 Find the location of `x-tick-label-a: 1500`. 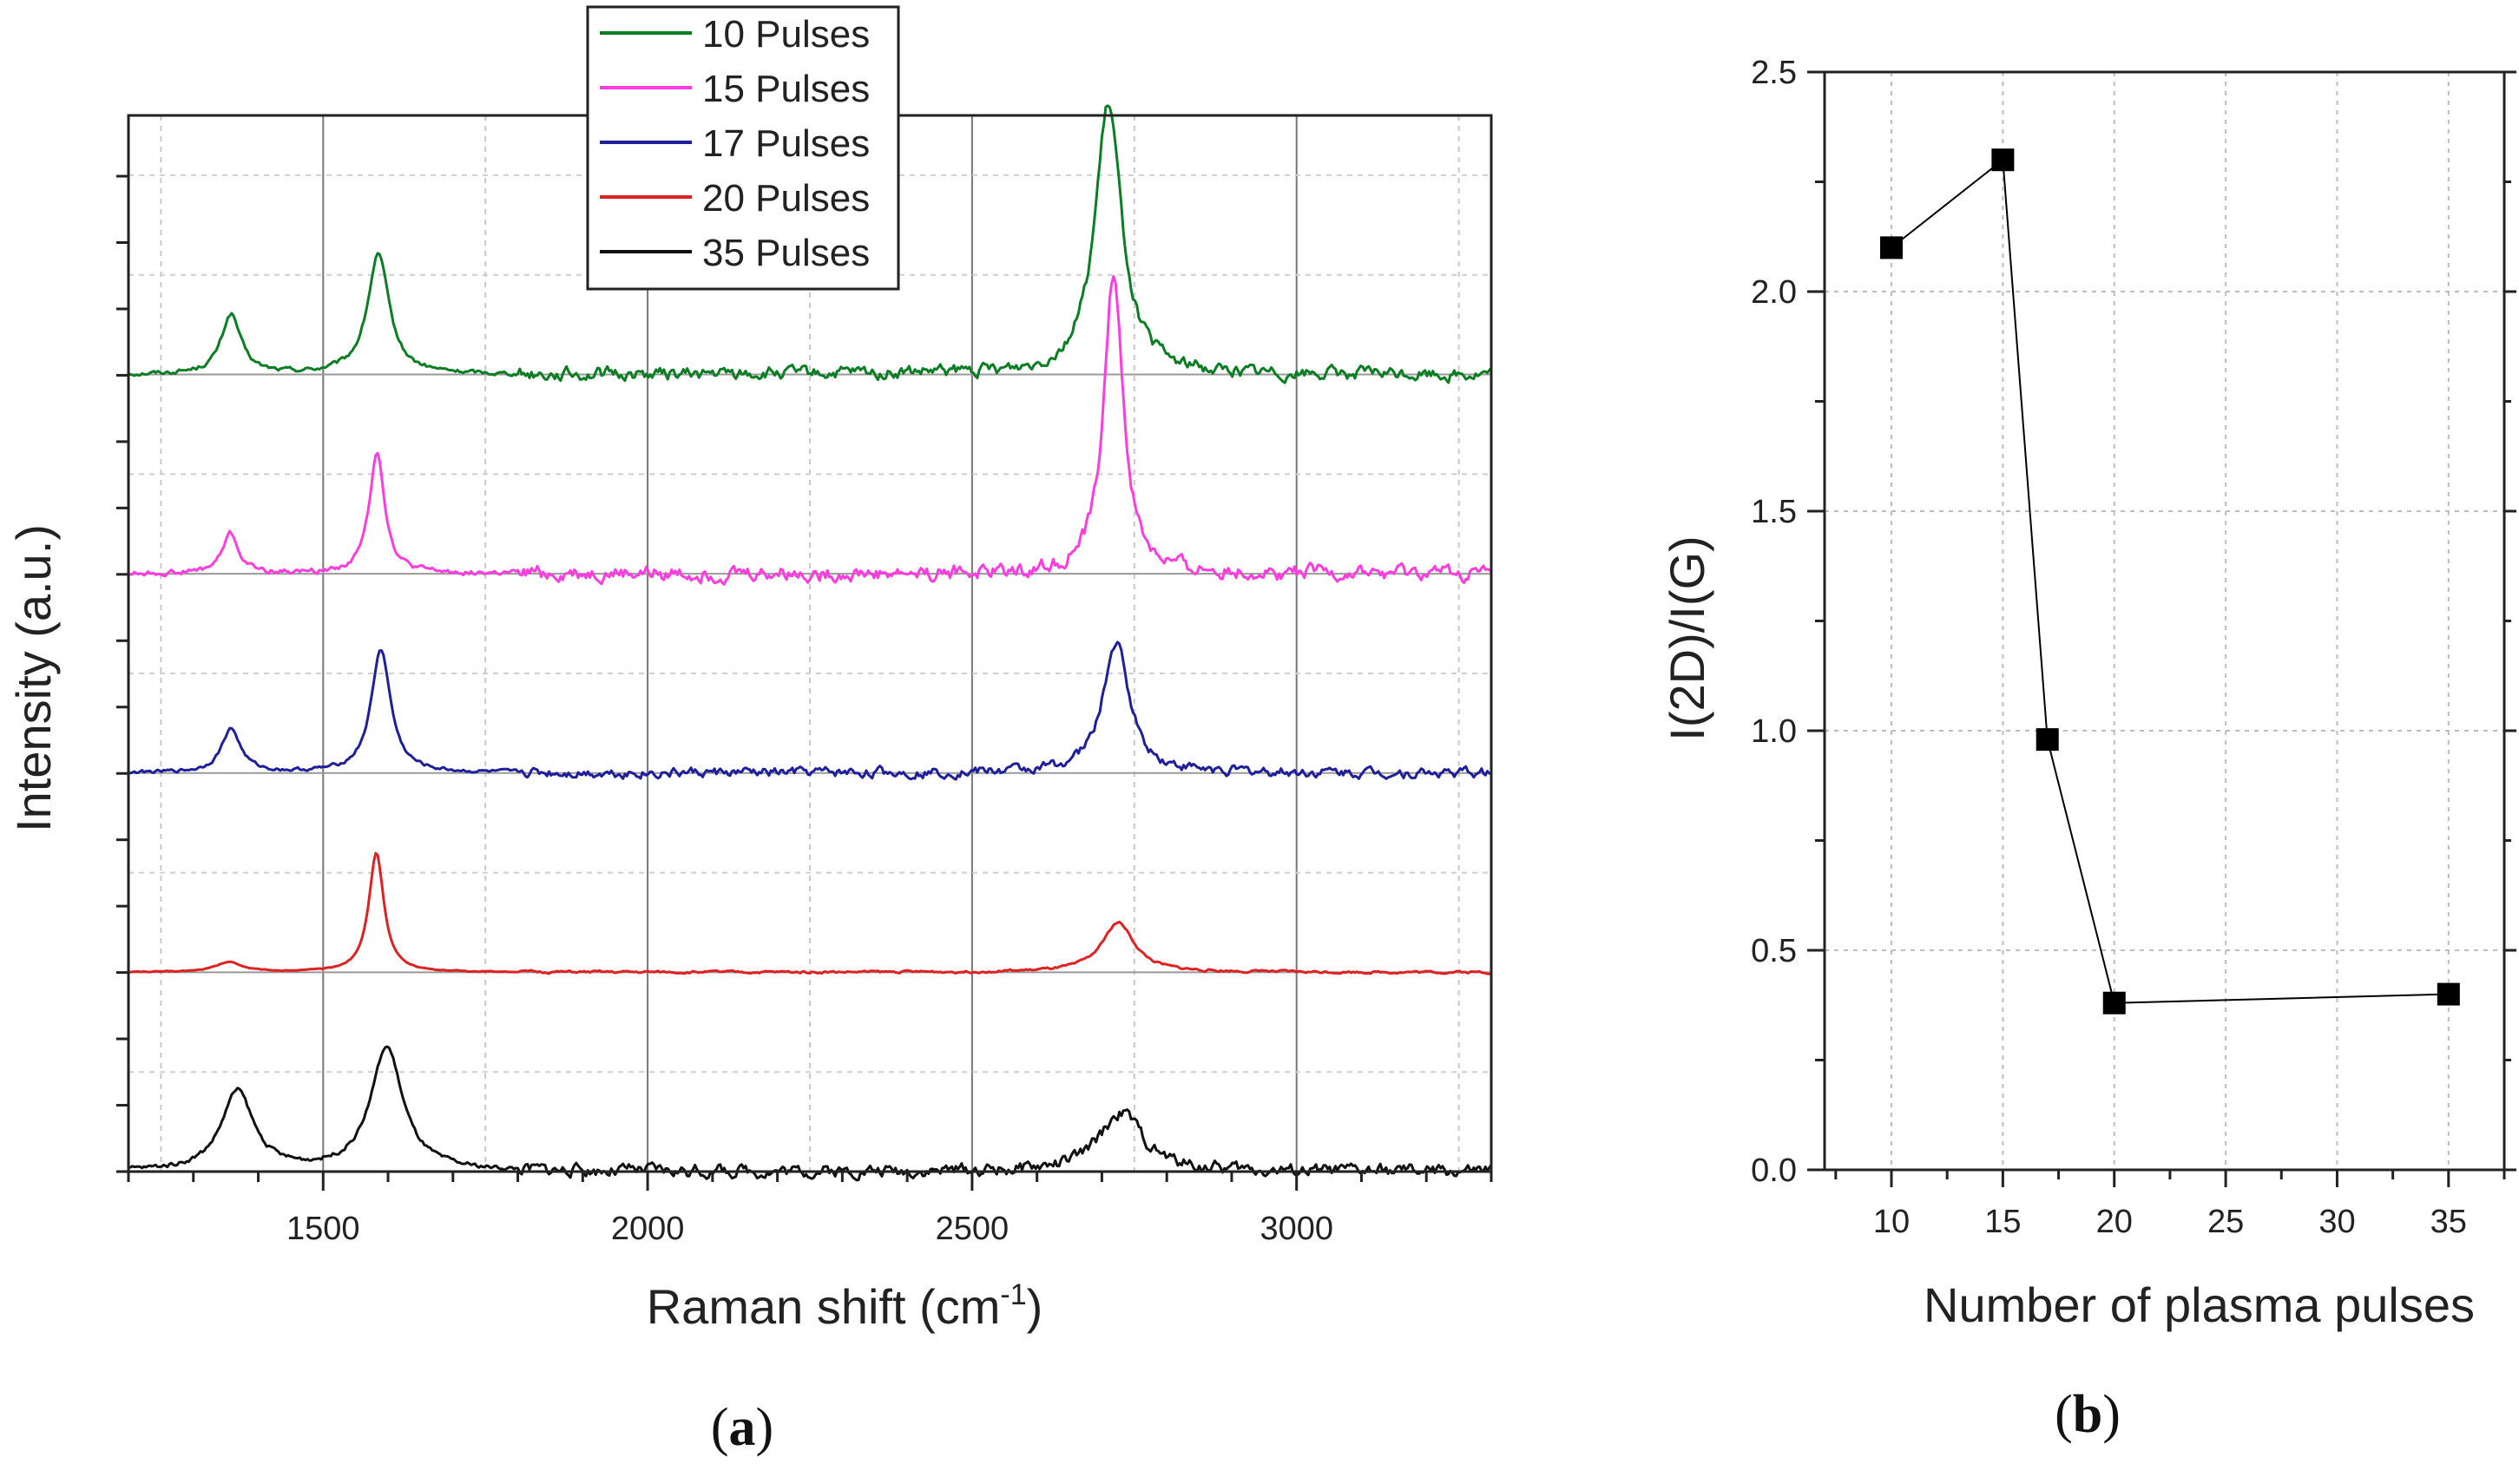

x-tick-label-a: 1500 is located at coordinates (323, 1229).